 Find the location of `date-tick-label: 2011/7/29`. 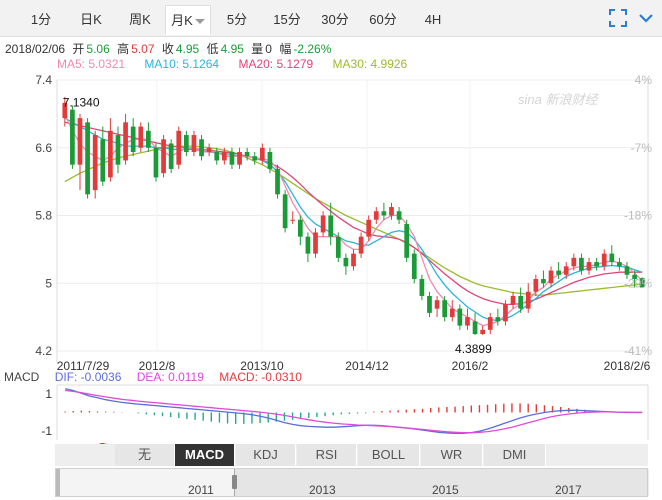

date-tick-label: 2011/7/29 is located at coordinates (83, 366).